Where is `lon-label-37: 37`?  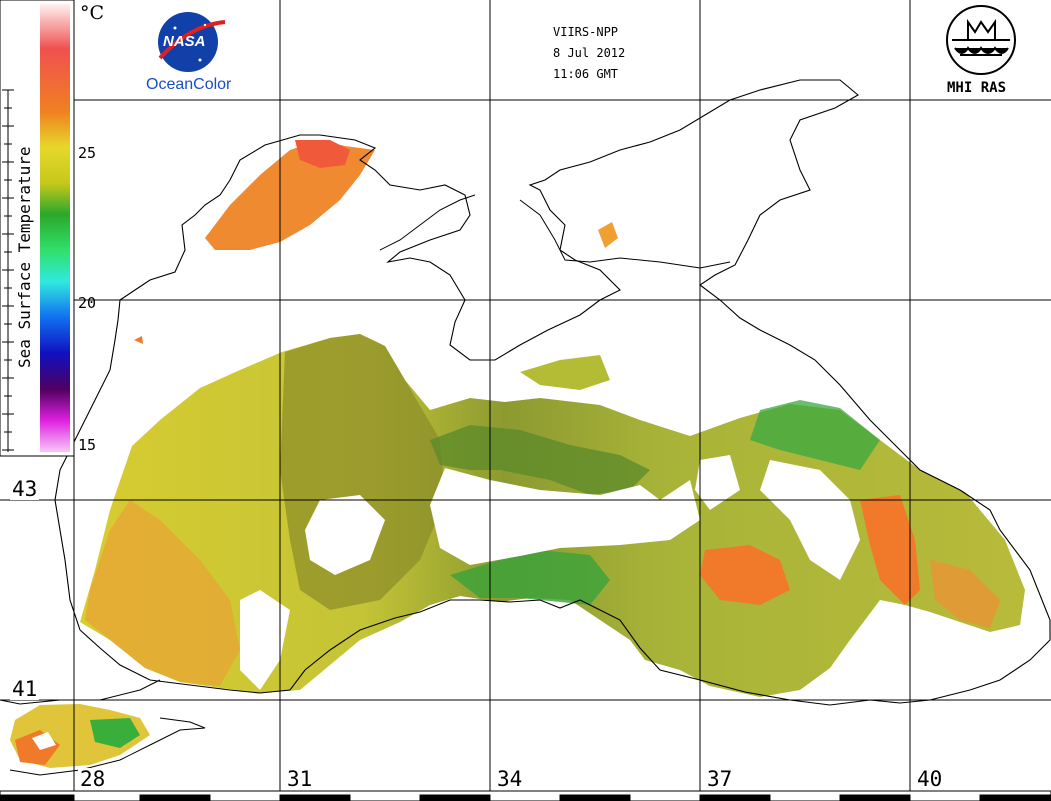
lon-label-37: 37 is located at coordinates (720, 779).